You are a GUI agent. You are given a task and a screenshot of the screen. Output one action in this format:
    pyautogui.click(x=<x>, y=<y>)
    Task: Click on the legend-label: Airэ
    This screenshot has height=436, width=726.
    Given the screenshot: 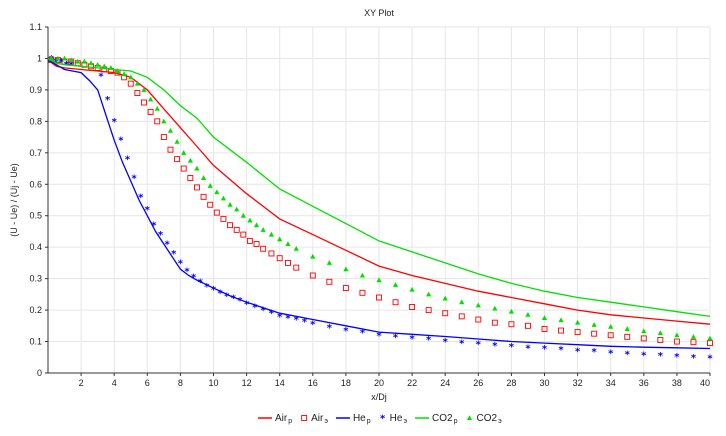 What is the action you would take?
    pyautogui.click(x=319, y=419)
    